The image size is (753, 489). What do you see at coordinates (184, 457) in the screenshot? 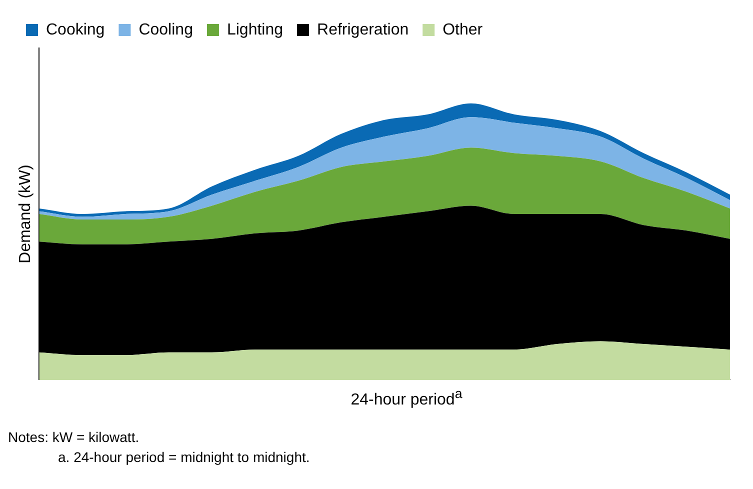
I see `text: a. 24-hour period = midnight to midnight.` at bounding box center [184, 457].